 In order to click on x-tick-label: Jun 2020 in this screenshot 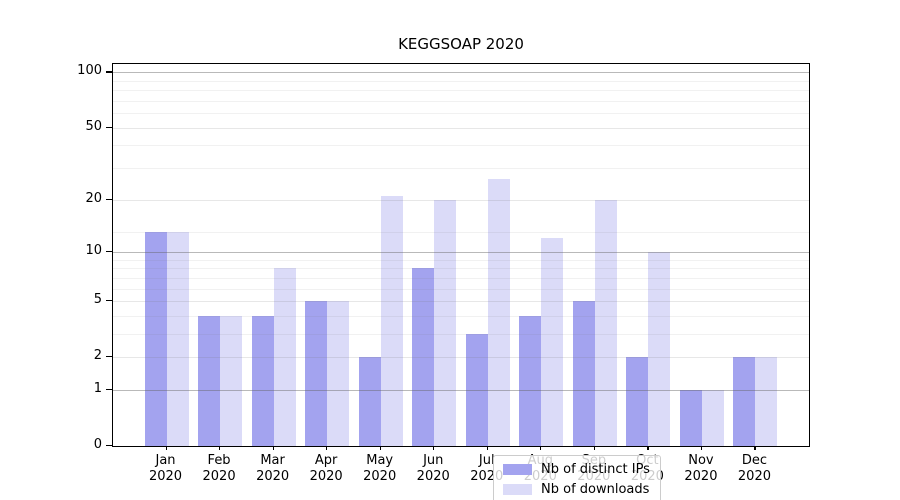, I will do `click(433, 468)`.